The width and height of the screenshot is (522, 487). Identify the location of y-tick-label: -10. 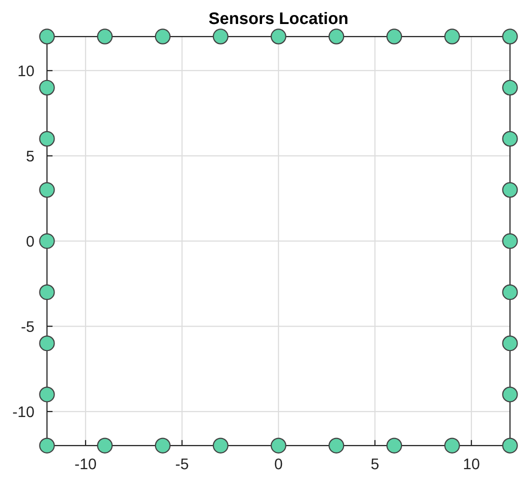
(23, 412).